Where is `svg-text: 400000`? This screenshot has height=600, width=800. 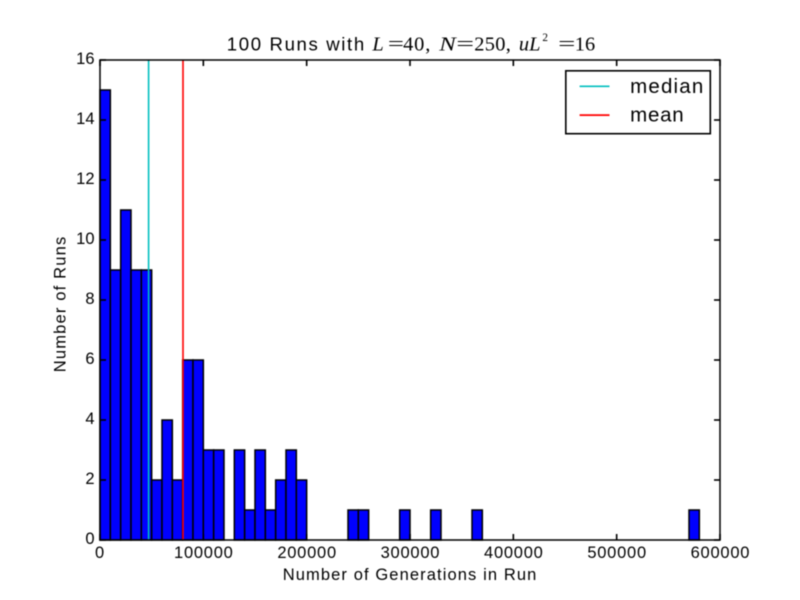
svg-text: 400000 is located at coordinates (514, 553).